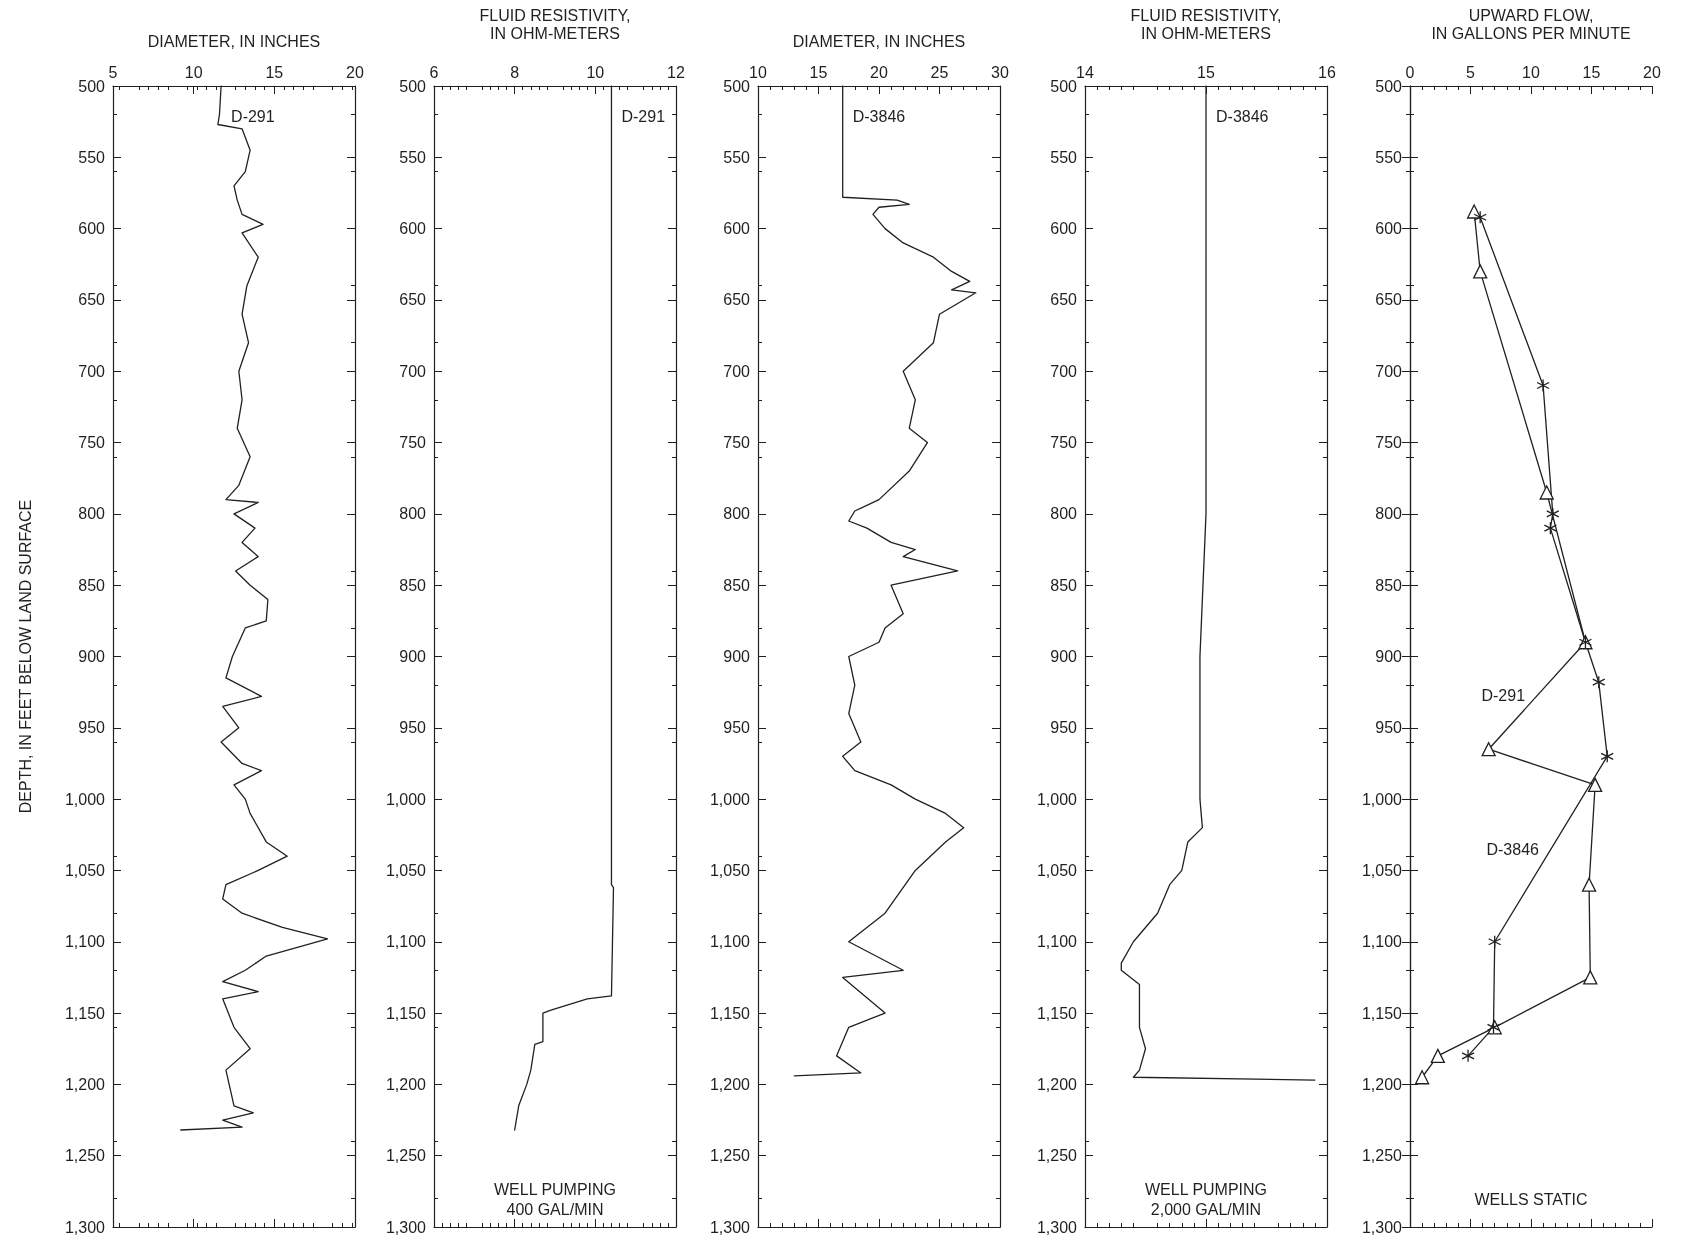 This screenshot has height=1241, width=1681. What do you see at coordinates (1206, 1199) in the screenshot?
I see `annotation: WELL PUMPING 2,000 GAL/MIN` at bounding box center [1206, 1199].